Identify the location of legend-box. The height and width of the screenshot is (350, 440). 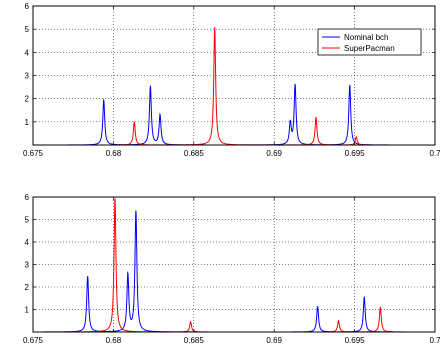
(369, 42).